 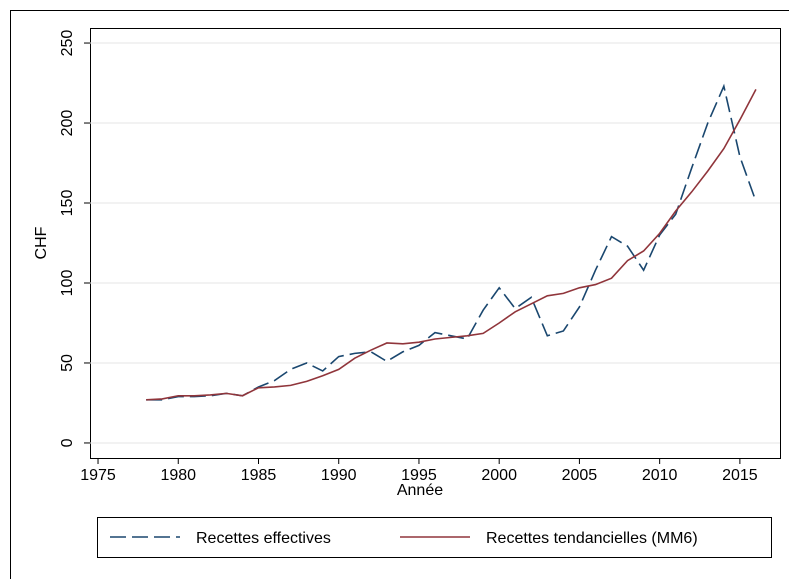 I want to click on y-tick-label: 250, so click(x=67, y=43).